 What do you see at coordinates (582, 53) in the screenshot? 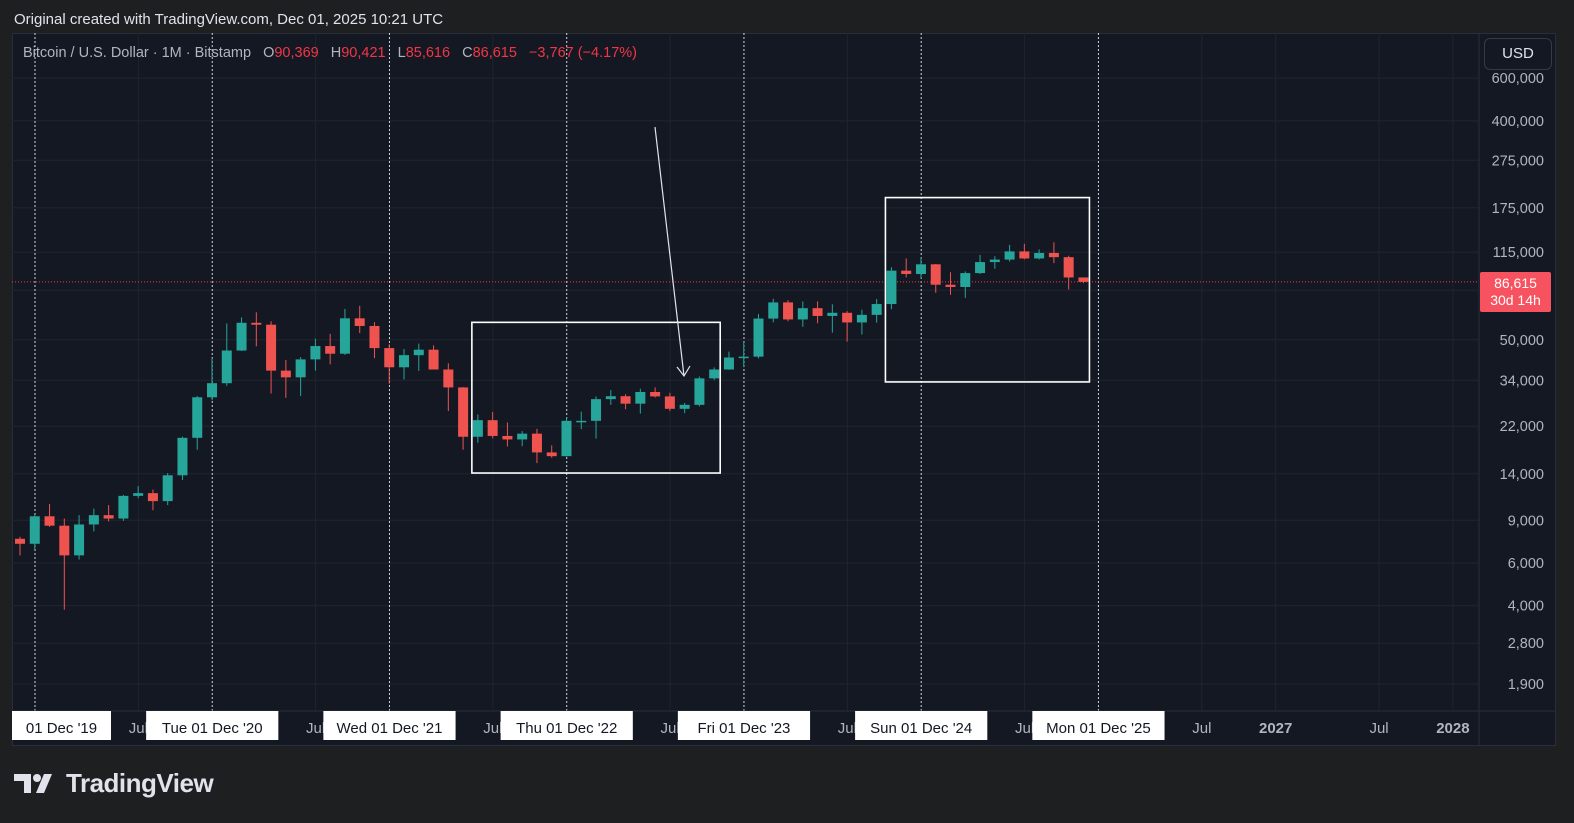
I see `price-change: −3,767 (−4.17%)` at bounding box center [582, 53].